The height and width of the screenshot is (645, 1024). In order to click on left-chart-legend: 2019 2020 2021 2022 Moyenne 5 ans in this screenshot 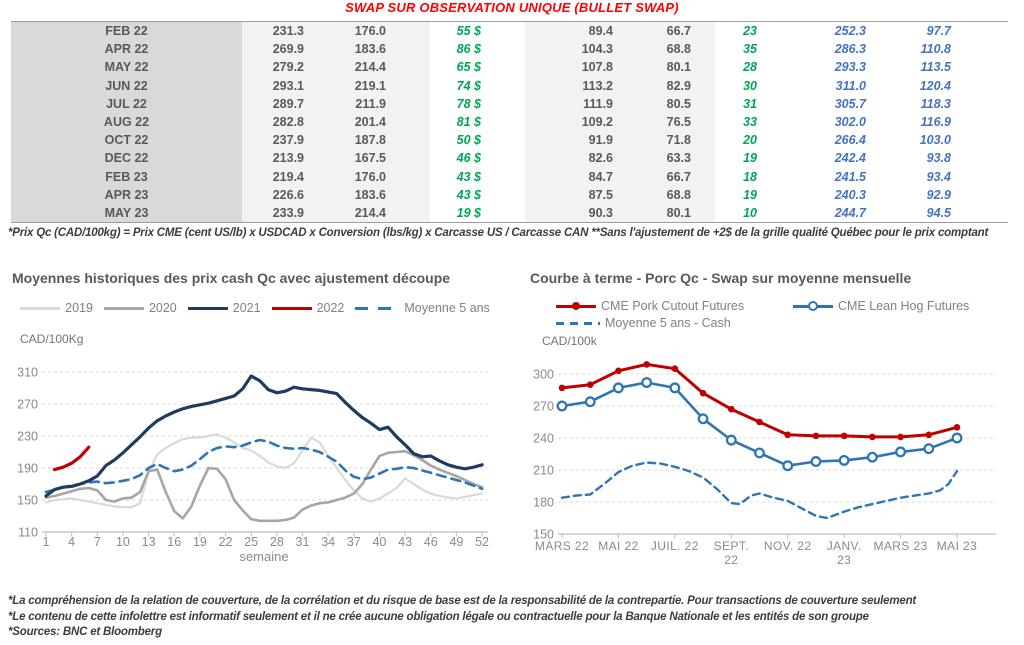, I will do `click(255, 308)`.